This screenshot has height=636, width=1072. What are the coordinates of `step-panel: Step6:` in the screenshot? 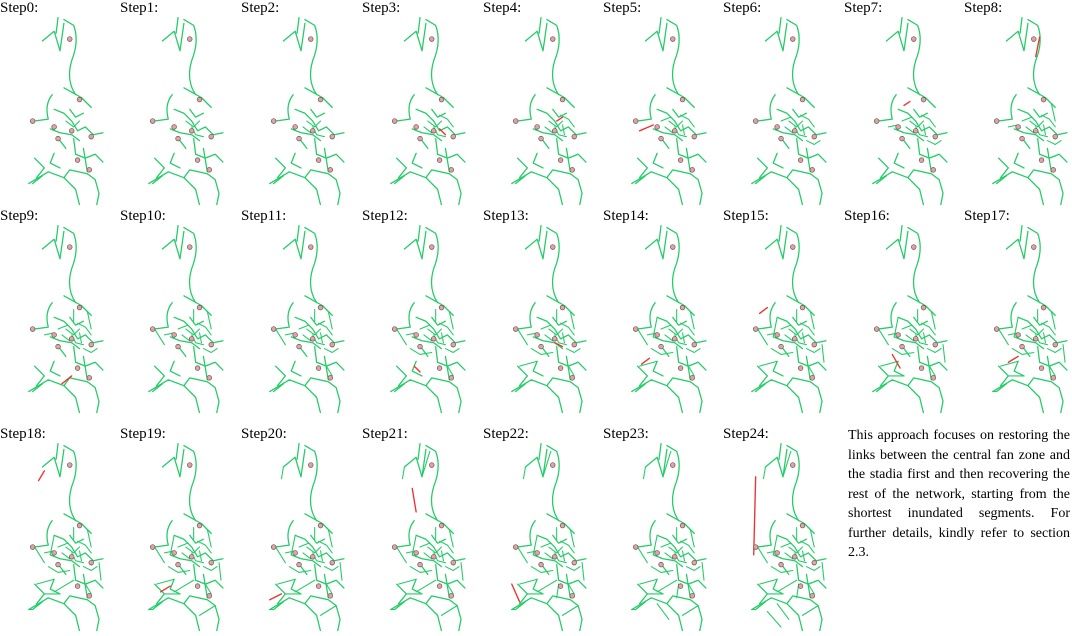 It's located at (783, 105).